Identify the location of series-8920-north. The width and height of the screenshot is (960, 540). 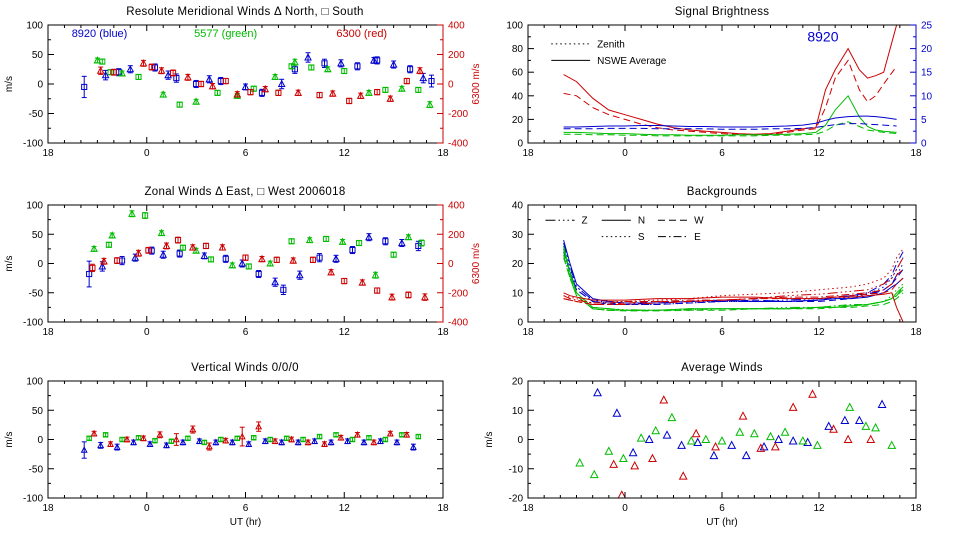
(264, 71).